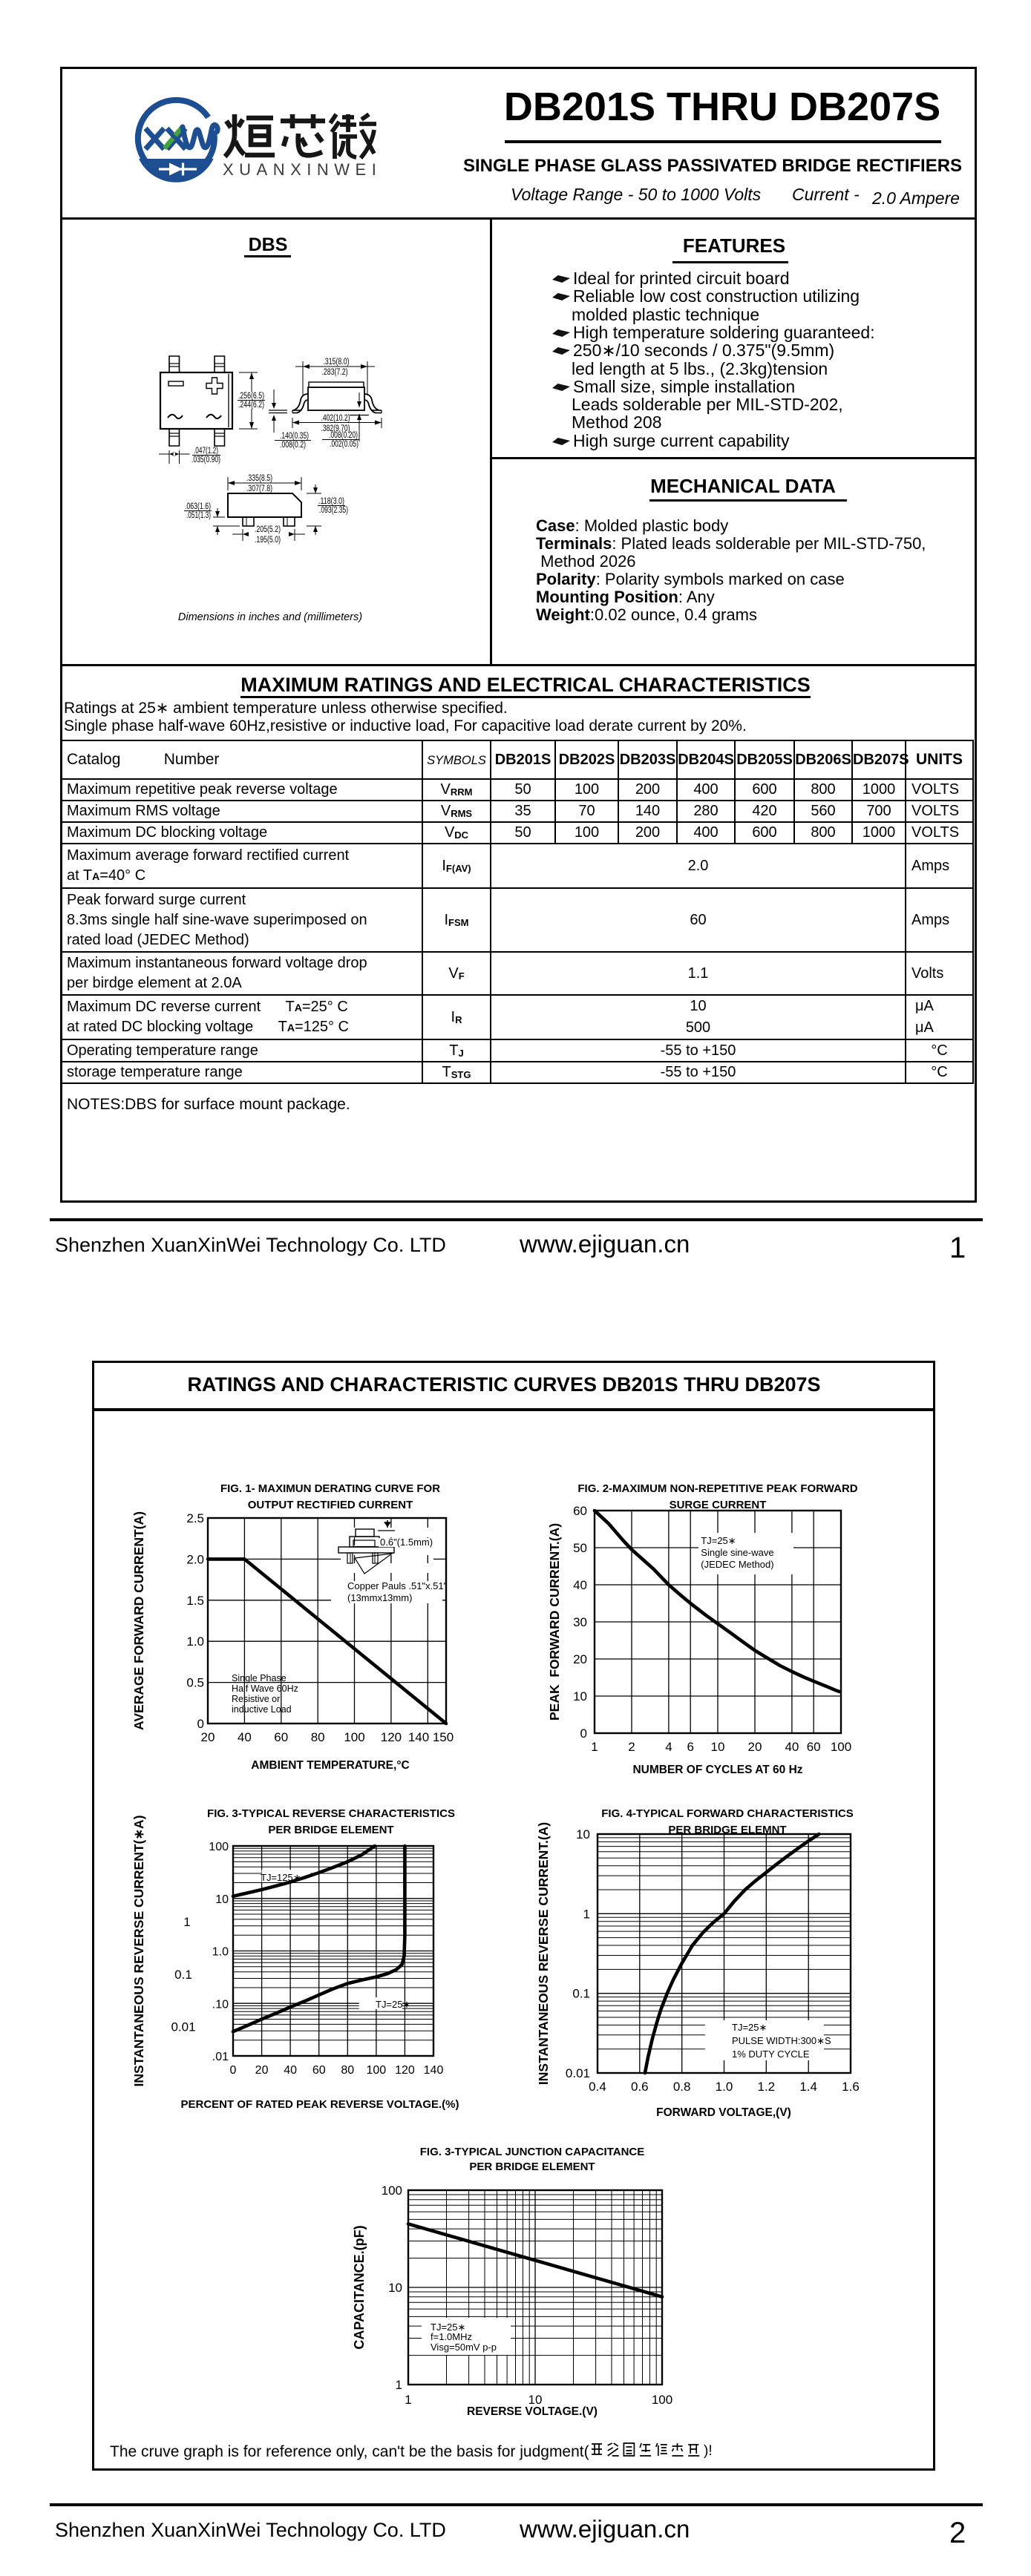  Describe the element at coordinates (195, 1518) in the screenshot. I see `svg-text: 2.5` at that location.